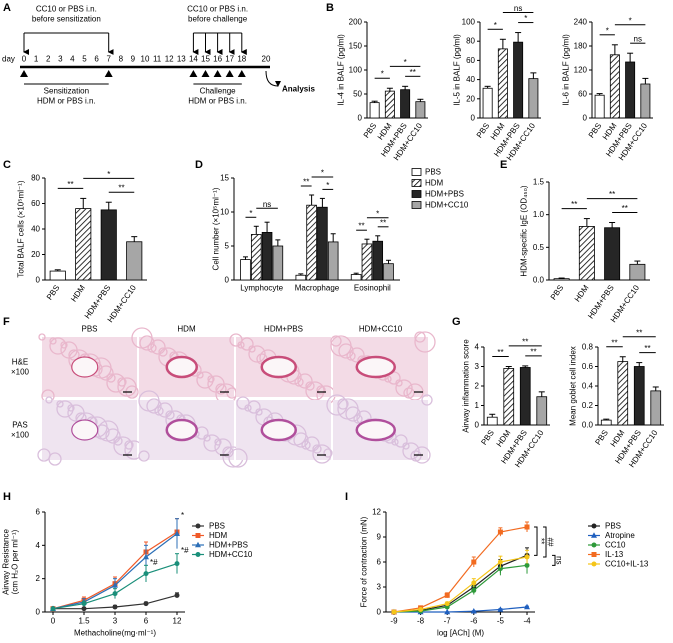 This screenshot has width=673, height=643. I want to click on x-tick-label: 3, so click(115, 621).